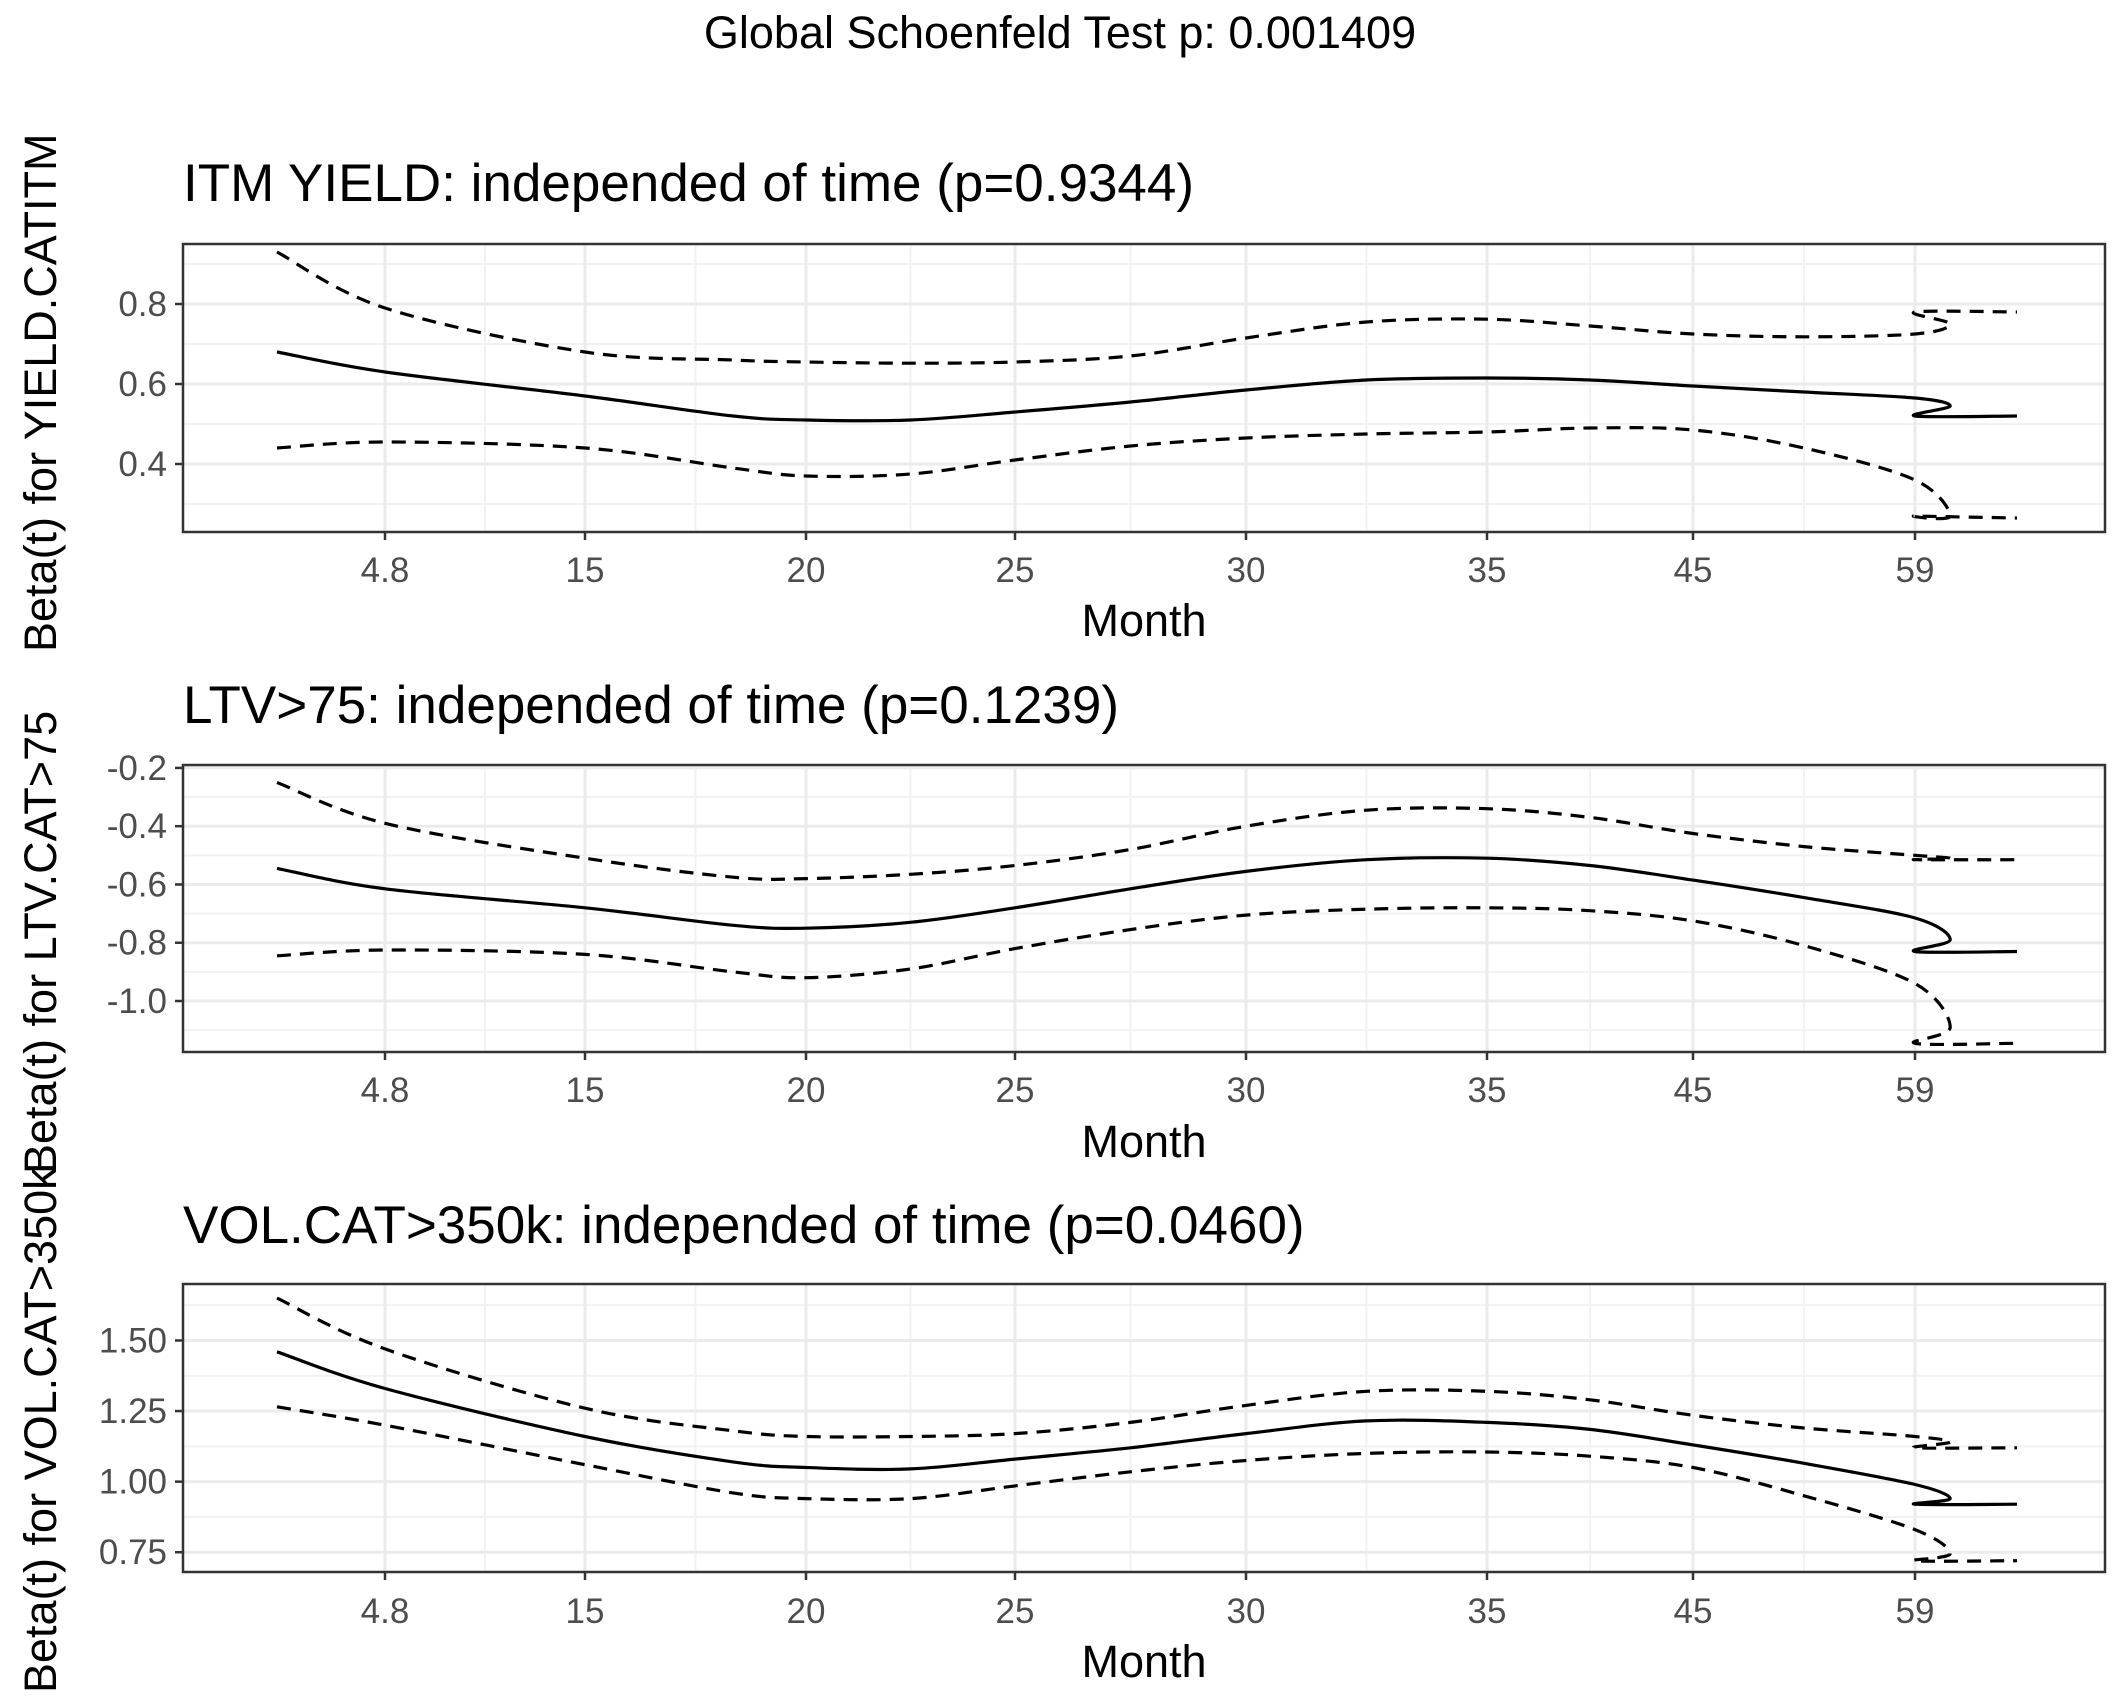  I want to click on y-axis-label-yield: Beta(t) for YIELD.CATITM, so click(40, 393).